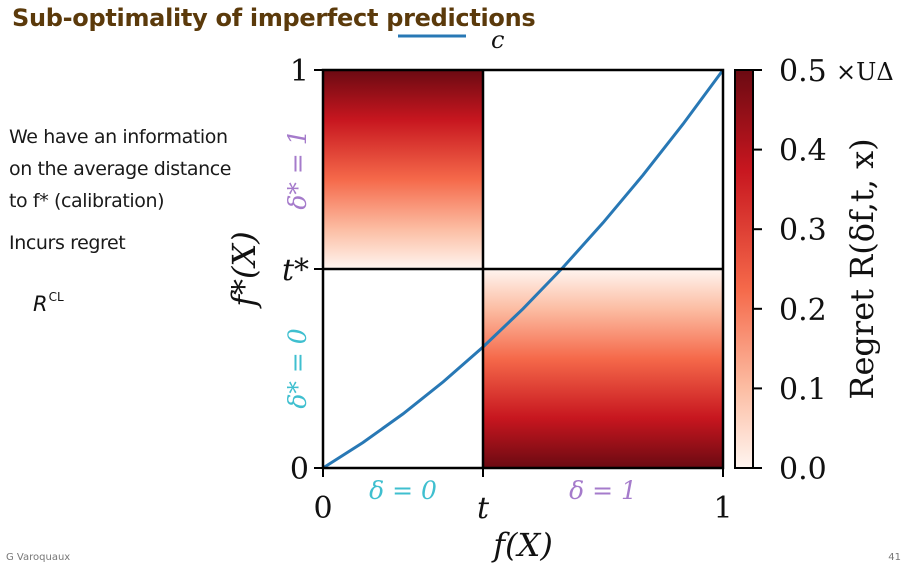  Describe the element at coordinates (744, 269) in the screenshot. I see `colorbar` at that location.